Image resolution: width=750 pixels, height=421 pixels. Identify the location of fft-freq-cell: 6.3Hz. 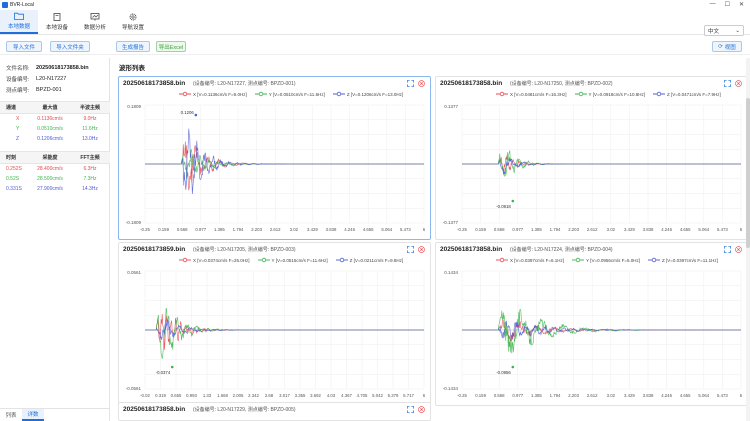
(90, 169).